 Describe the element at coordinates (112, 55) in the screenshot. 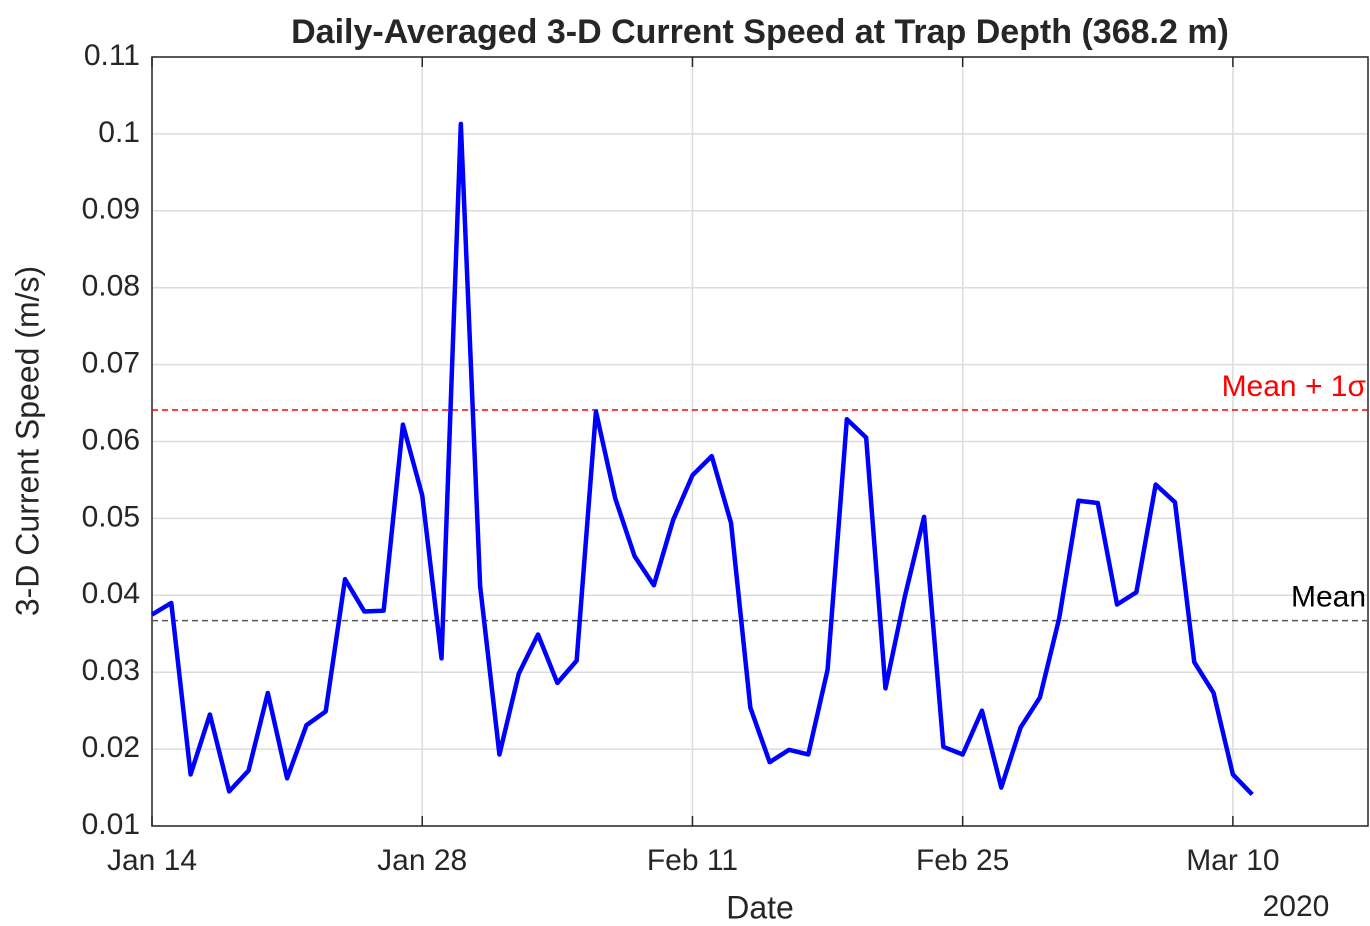

I see `y-tick-label: 0.11` at that location.